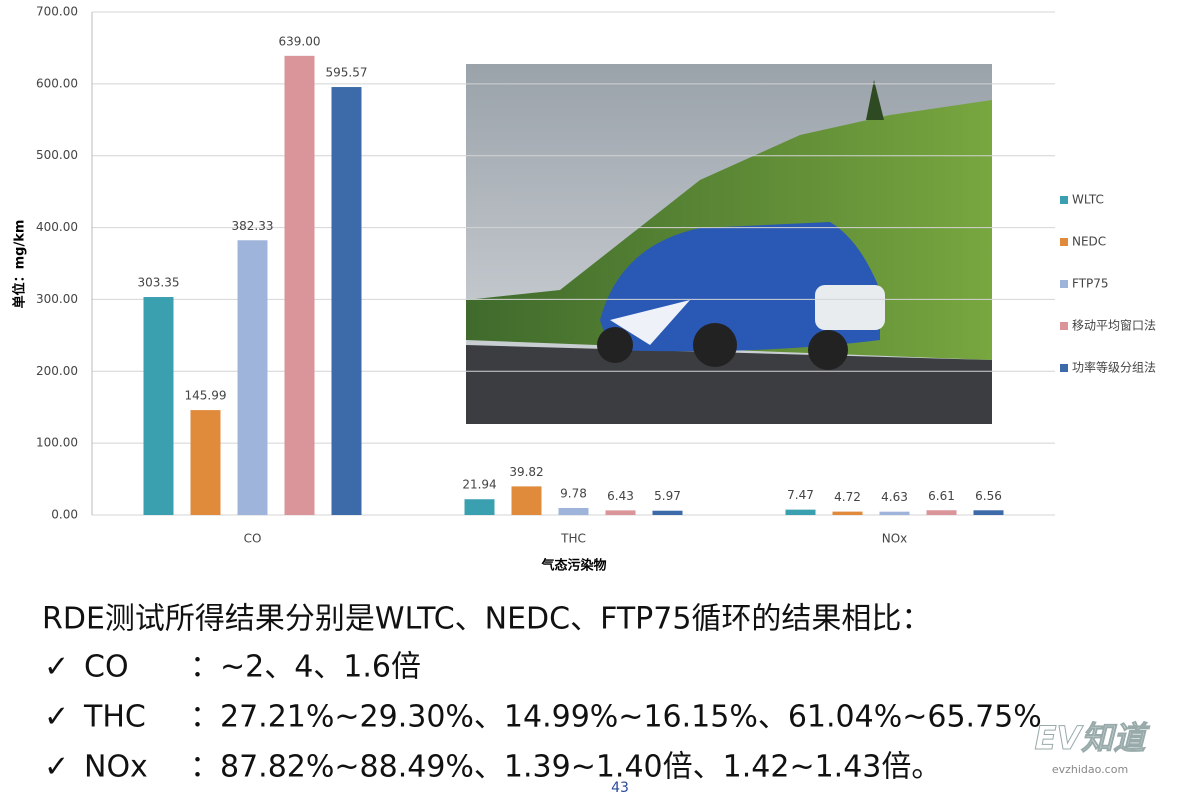 Image resolution: width=1200 pixels, height=800 pixels. What do you see at coordinates (573, 539) in the screenshot?
I see `x-tick-label: THC` at bounding box center [573, 539].